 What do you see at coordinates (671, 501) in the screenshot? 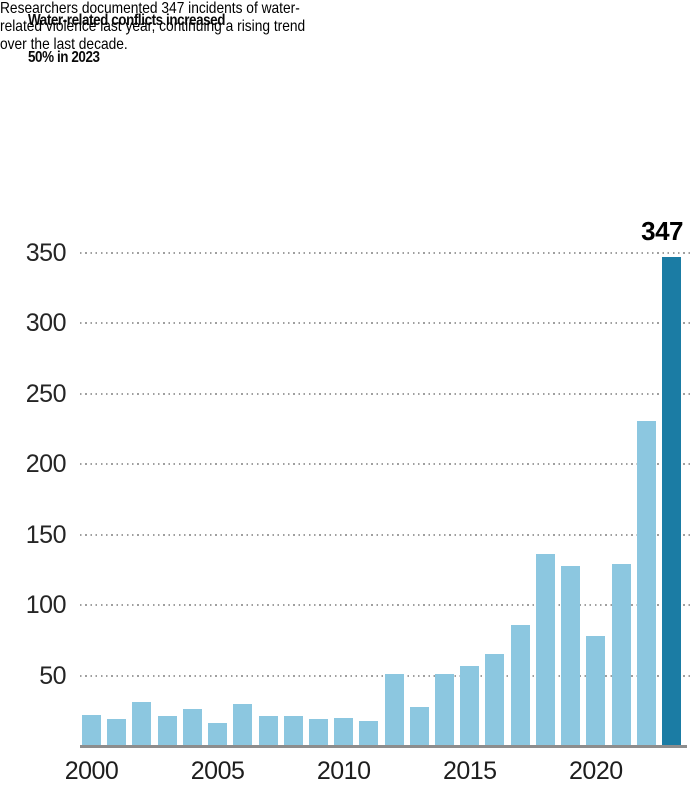
I see `bar-2023` at bounding box center [671, 501].